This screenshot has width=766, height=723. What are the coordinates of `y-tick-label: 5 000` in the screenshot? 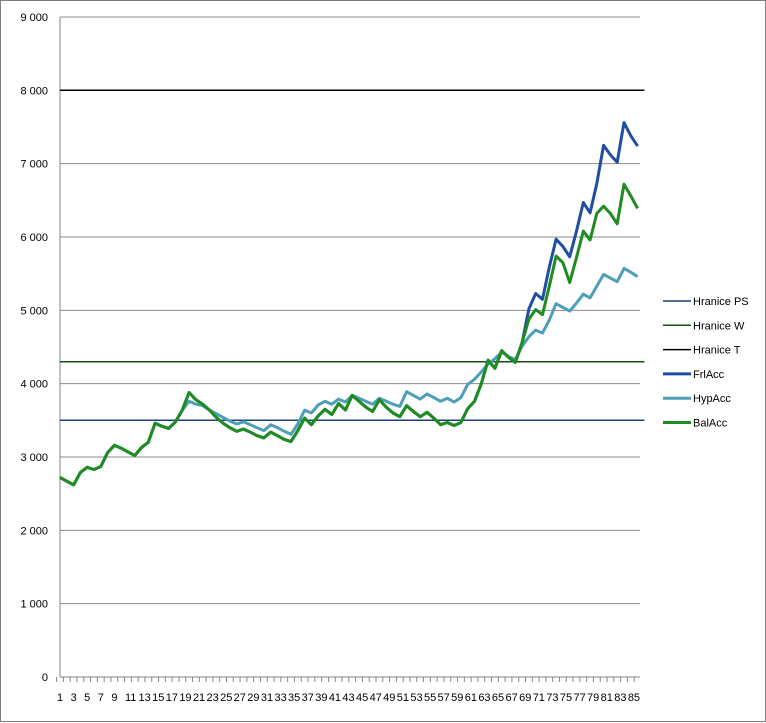 It's located at (34, 311).